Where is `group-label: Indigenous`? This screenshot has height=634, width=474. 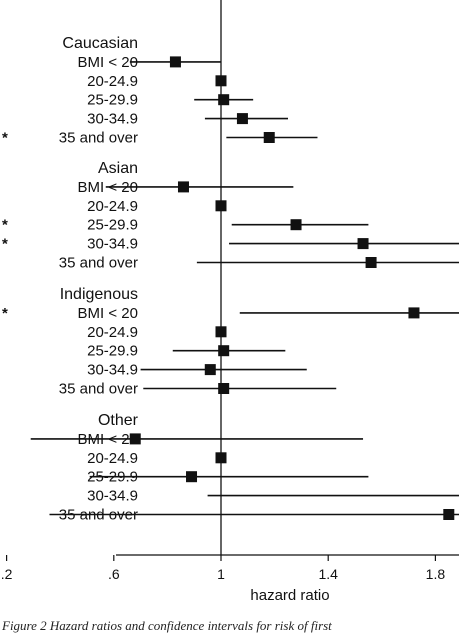 group-label: Indigenous is located at coordinates (99, 294).